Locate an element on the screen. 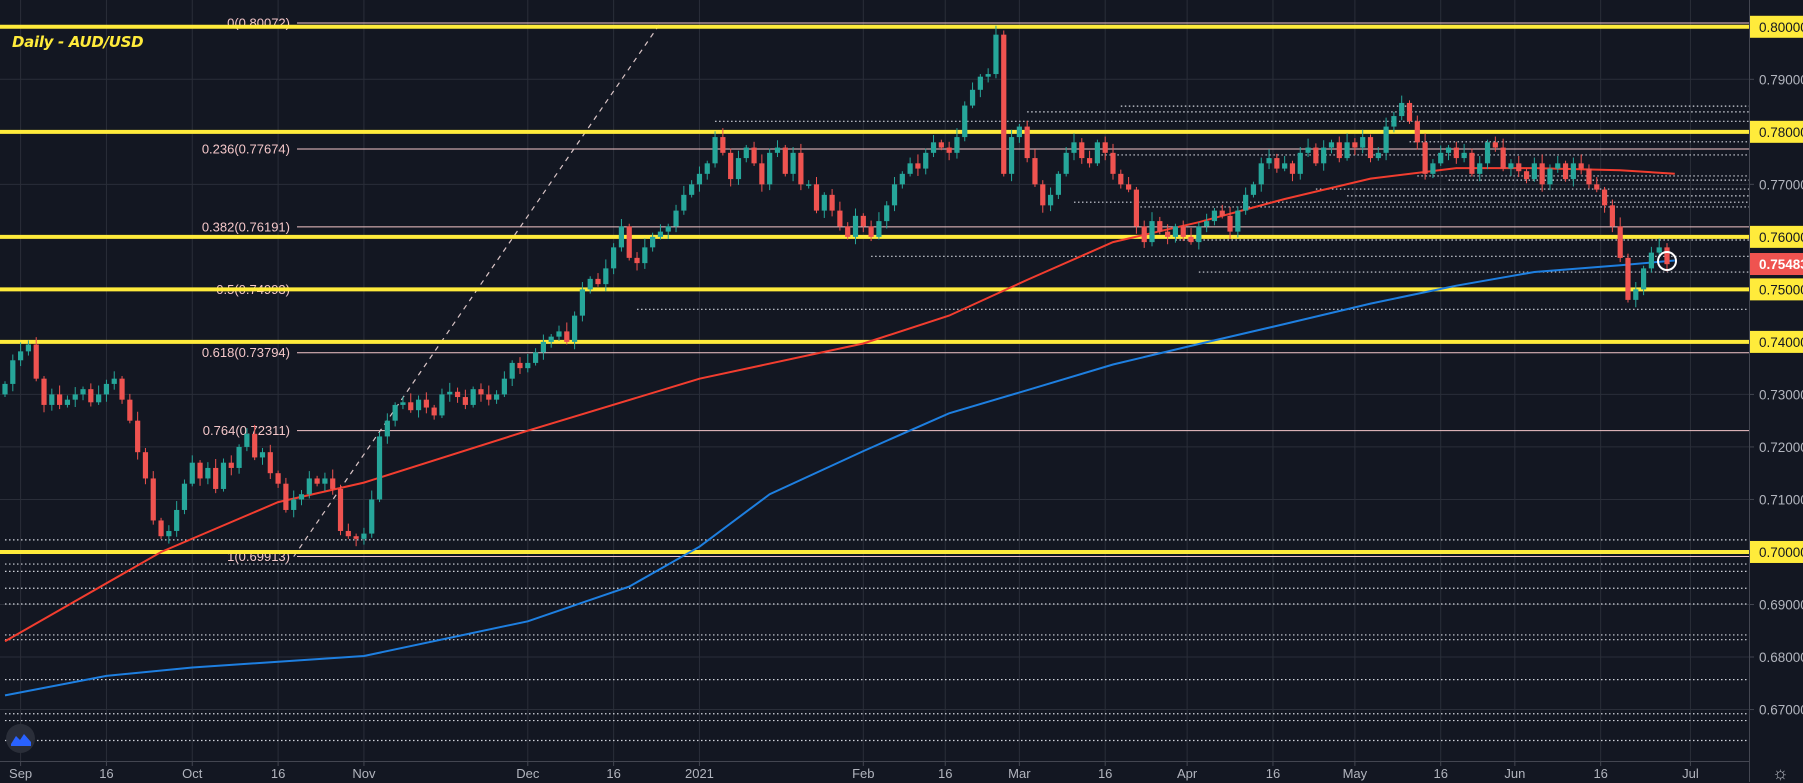 The height and width of the screenshot is (783, 1803). time-tick-label: 16 is located at coordinates (1440, 773).